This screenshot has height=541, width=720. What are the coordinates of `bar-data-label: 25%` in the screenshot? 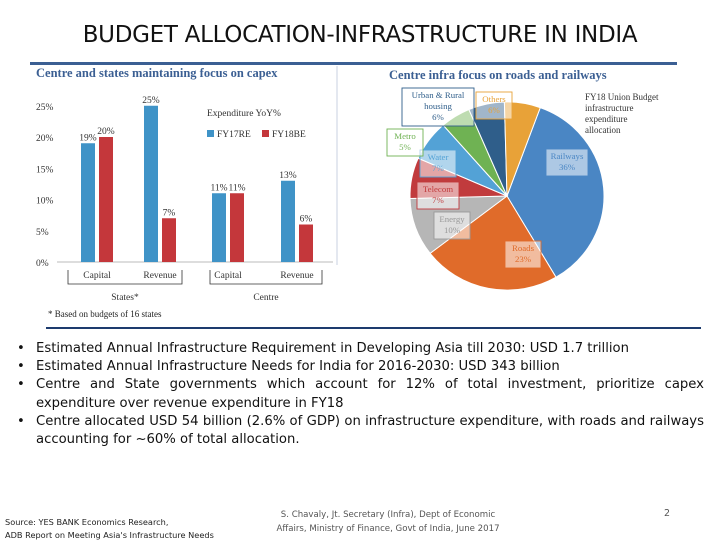 It's located at (151, 101).